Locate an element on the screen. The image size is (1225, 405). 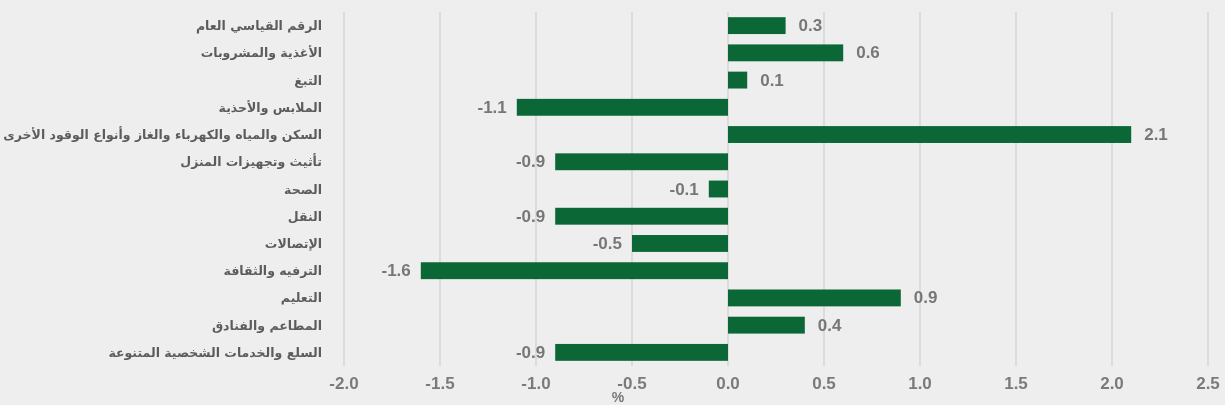
x-tick-label: 0.0 is located at coordinates (728, 383).